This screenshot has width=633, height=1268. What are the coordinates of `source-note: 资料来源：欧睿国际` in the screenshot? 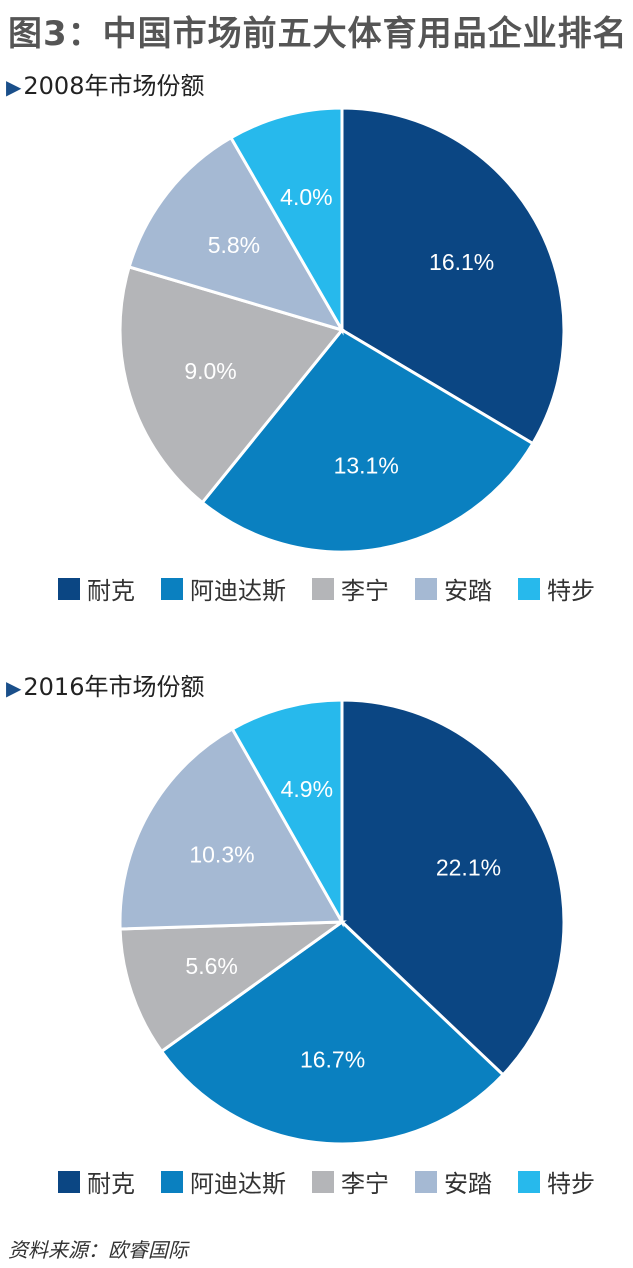 It's located at (98, 1250).